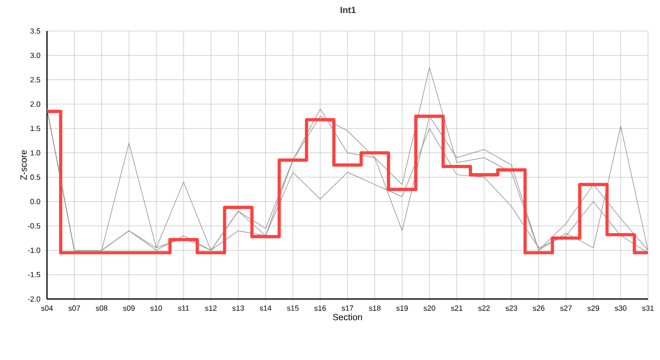 This screenshot has height=360, width=660. What do you see at coordinates (348, 10) in the screenshot?
I see `chart-title: Int1` at bounding box center [348, 10].